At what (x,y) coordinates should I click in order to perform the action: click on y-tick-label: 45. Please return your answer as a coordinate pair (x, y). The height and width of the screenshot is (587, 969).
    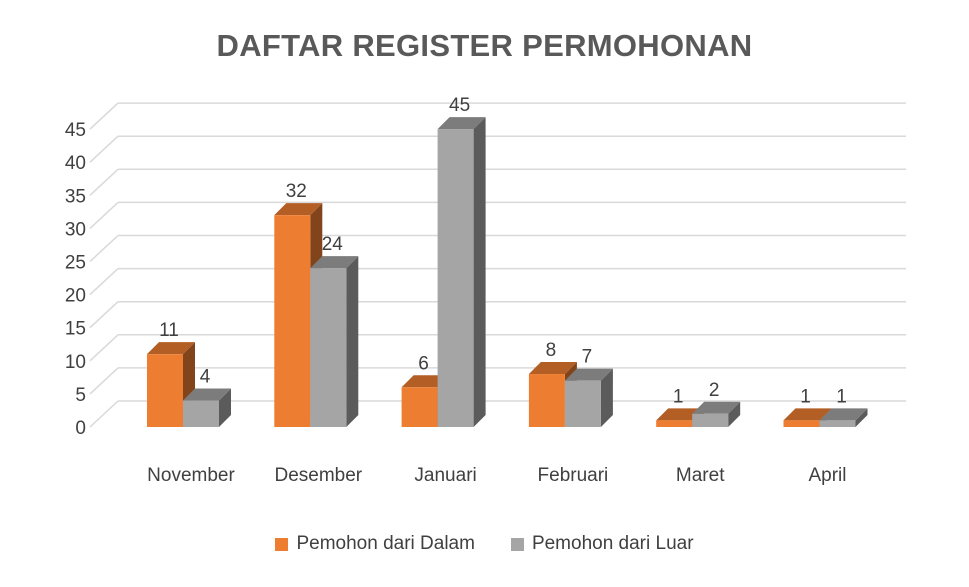
    Looking at the image, I should click on (75, 130).